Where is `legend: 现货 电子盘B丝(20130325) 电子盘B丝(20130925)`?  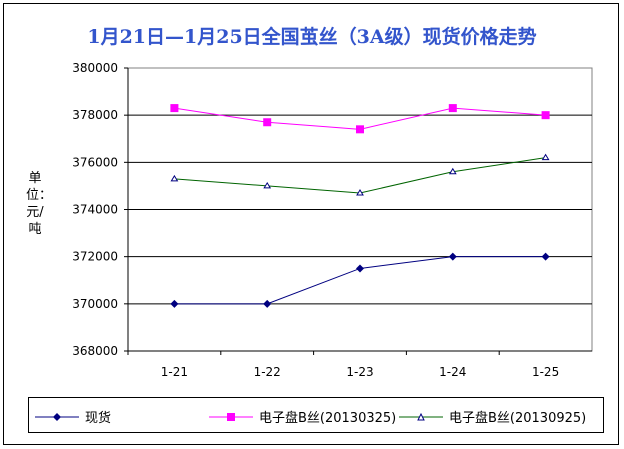
legend: 现货 电子盘B丝(20130325) 电子盘B丝(20130925) is located at coordinates (316, 415).